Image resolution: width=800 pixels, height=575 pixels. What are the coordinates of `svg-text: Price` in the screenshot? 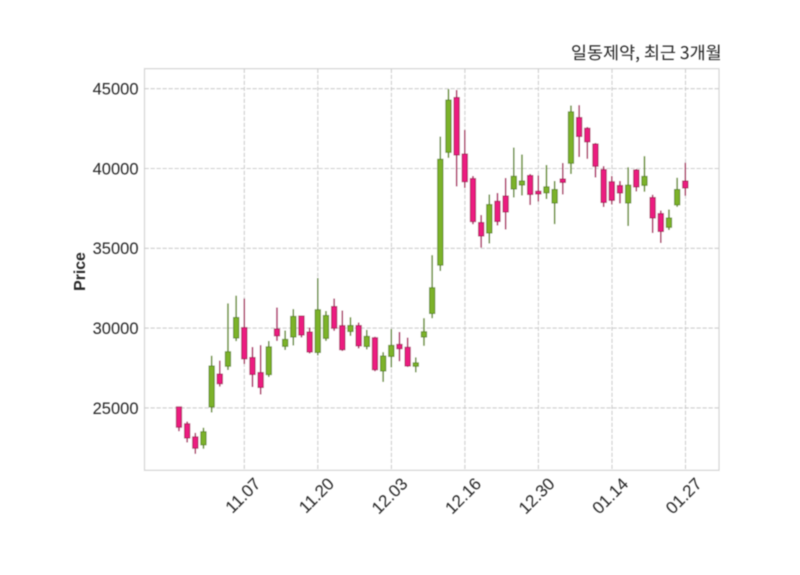 It's located at (80, 271).